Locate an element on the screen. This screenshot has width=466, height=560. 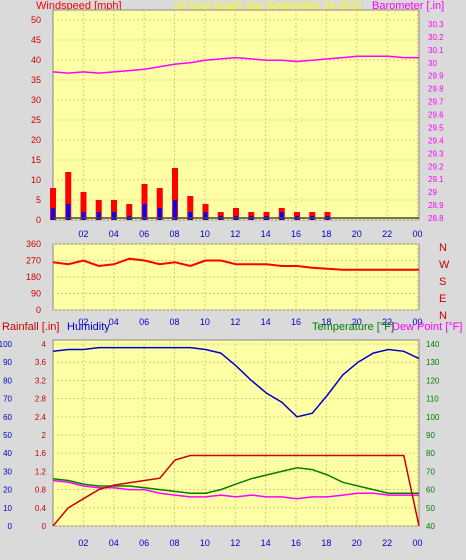
humidity-y-tick-label: 40 is located at coordinates (7, 453).